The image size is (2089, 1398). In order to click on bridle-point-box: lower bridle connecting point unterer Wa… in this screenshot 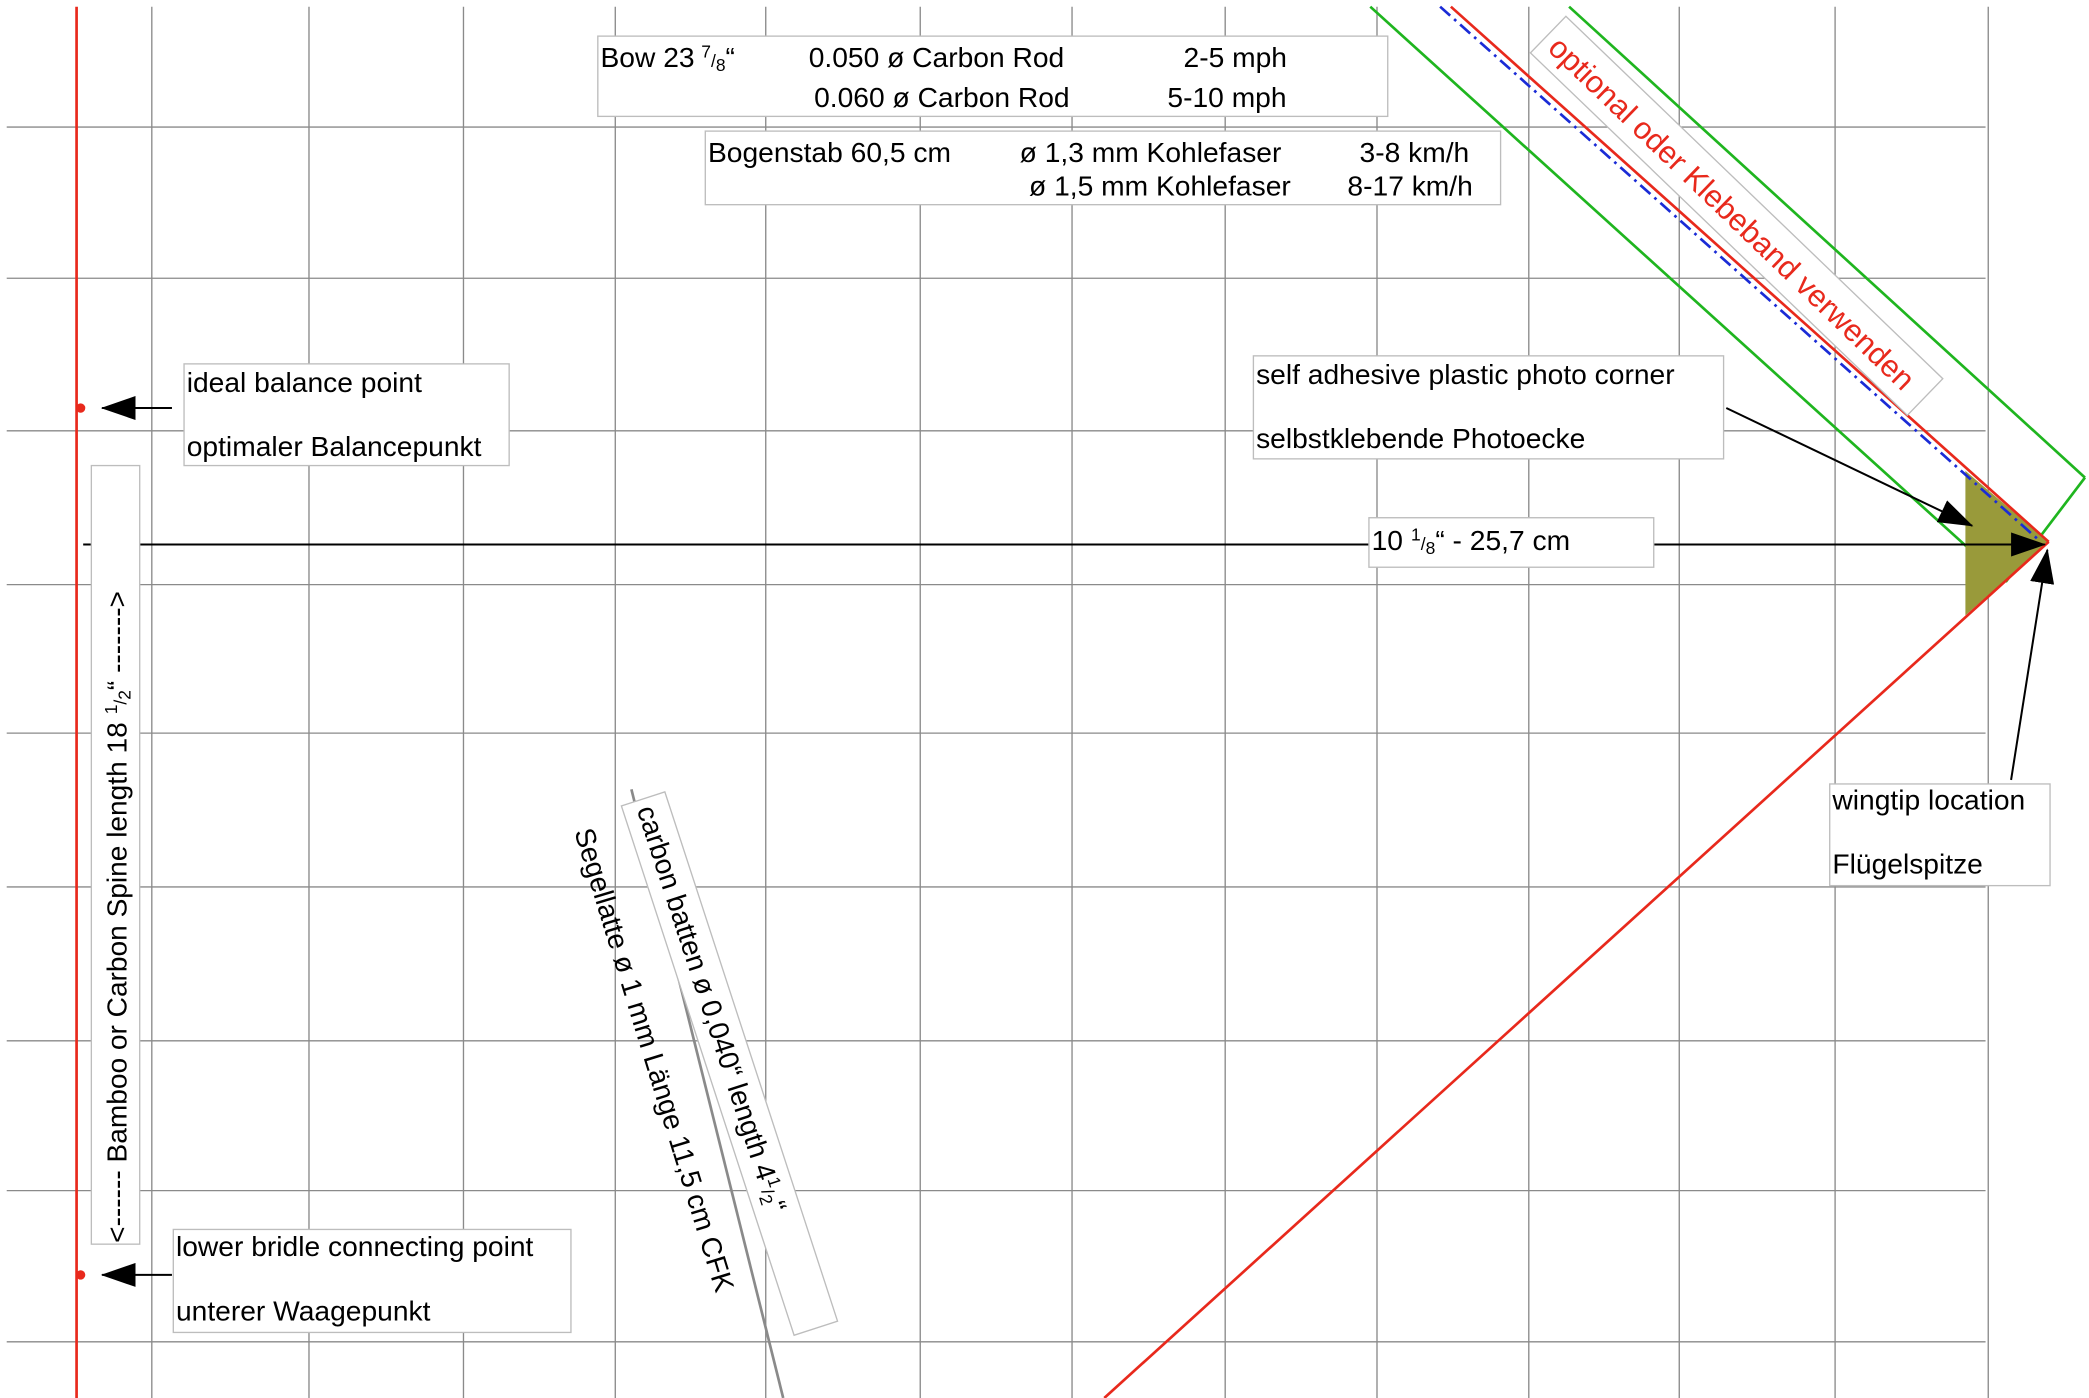, I will do `click(372, 1281)`.